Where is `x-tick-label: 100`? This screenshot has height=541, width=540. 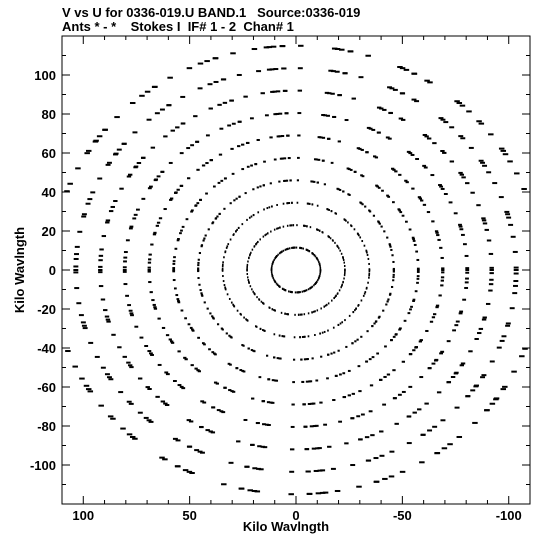 x-tick-label: 100 is located at coordinates (83, 515).